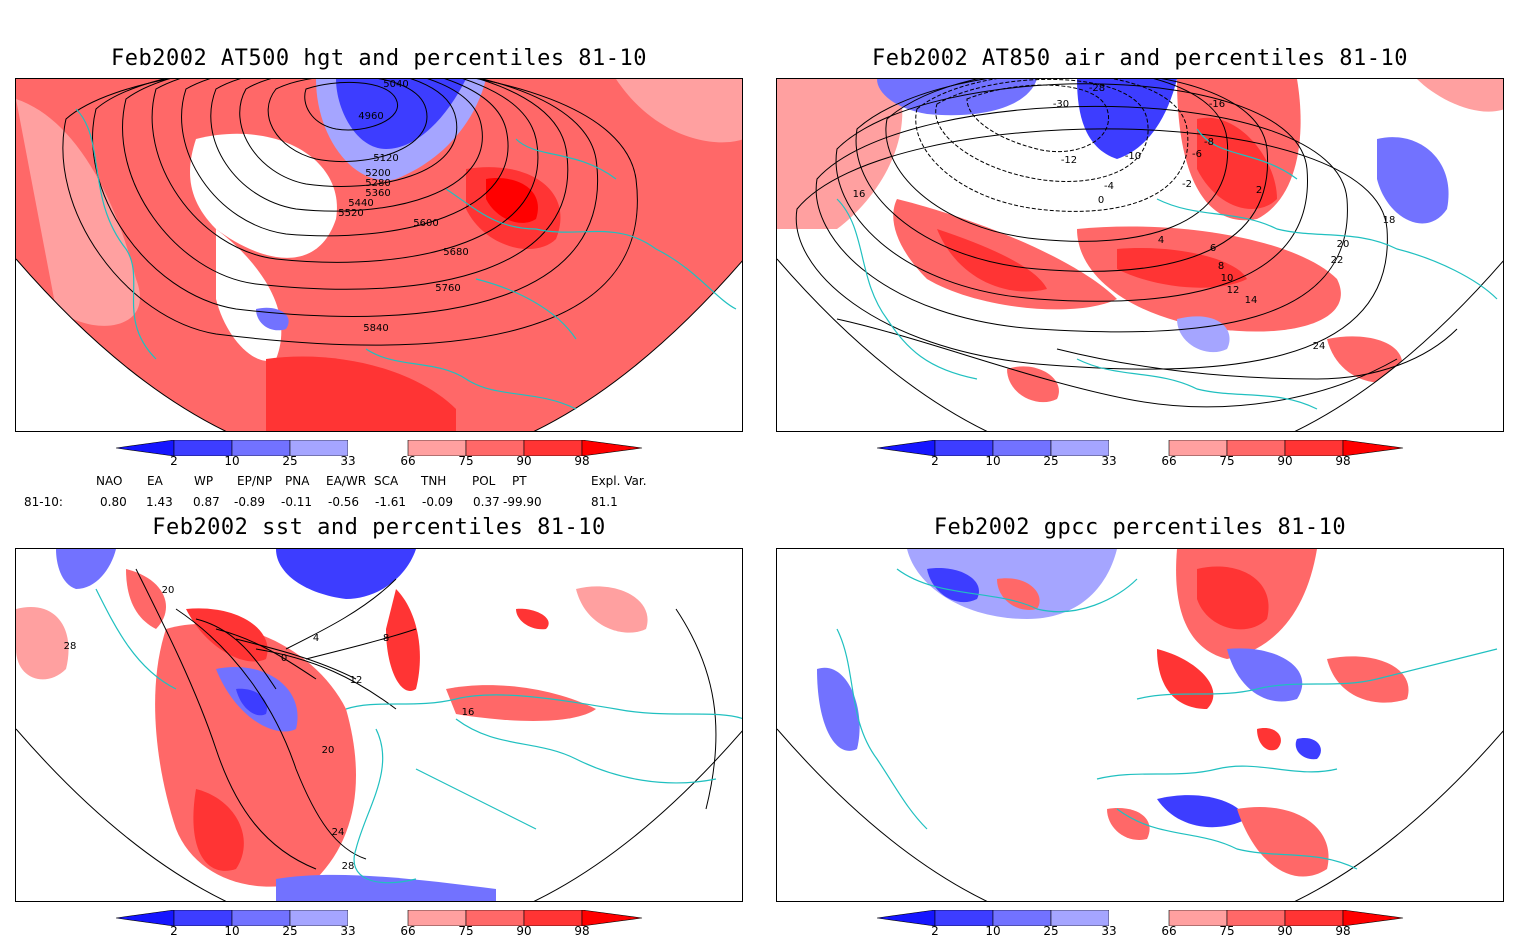  I want to click on contour-label: 5200, so click(377, 173).